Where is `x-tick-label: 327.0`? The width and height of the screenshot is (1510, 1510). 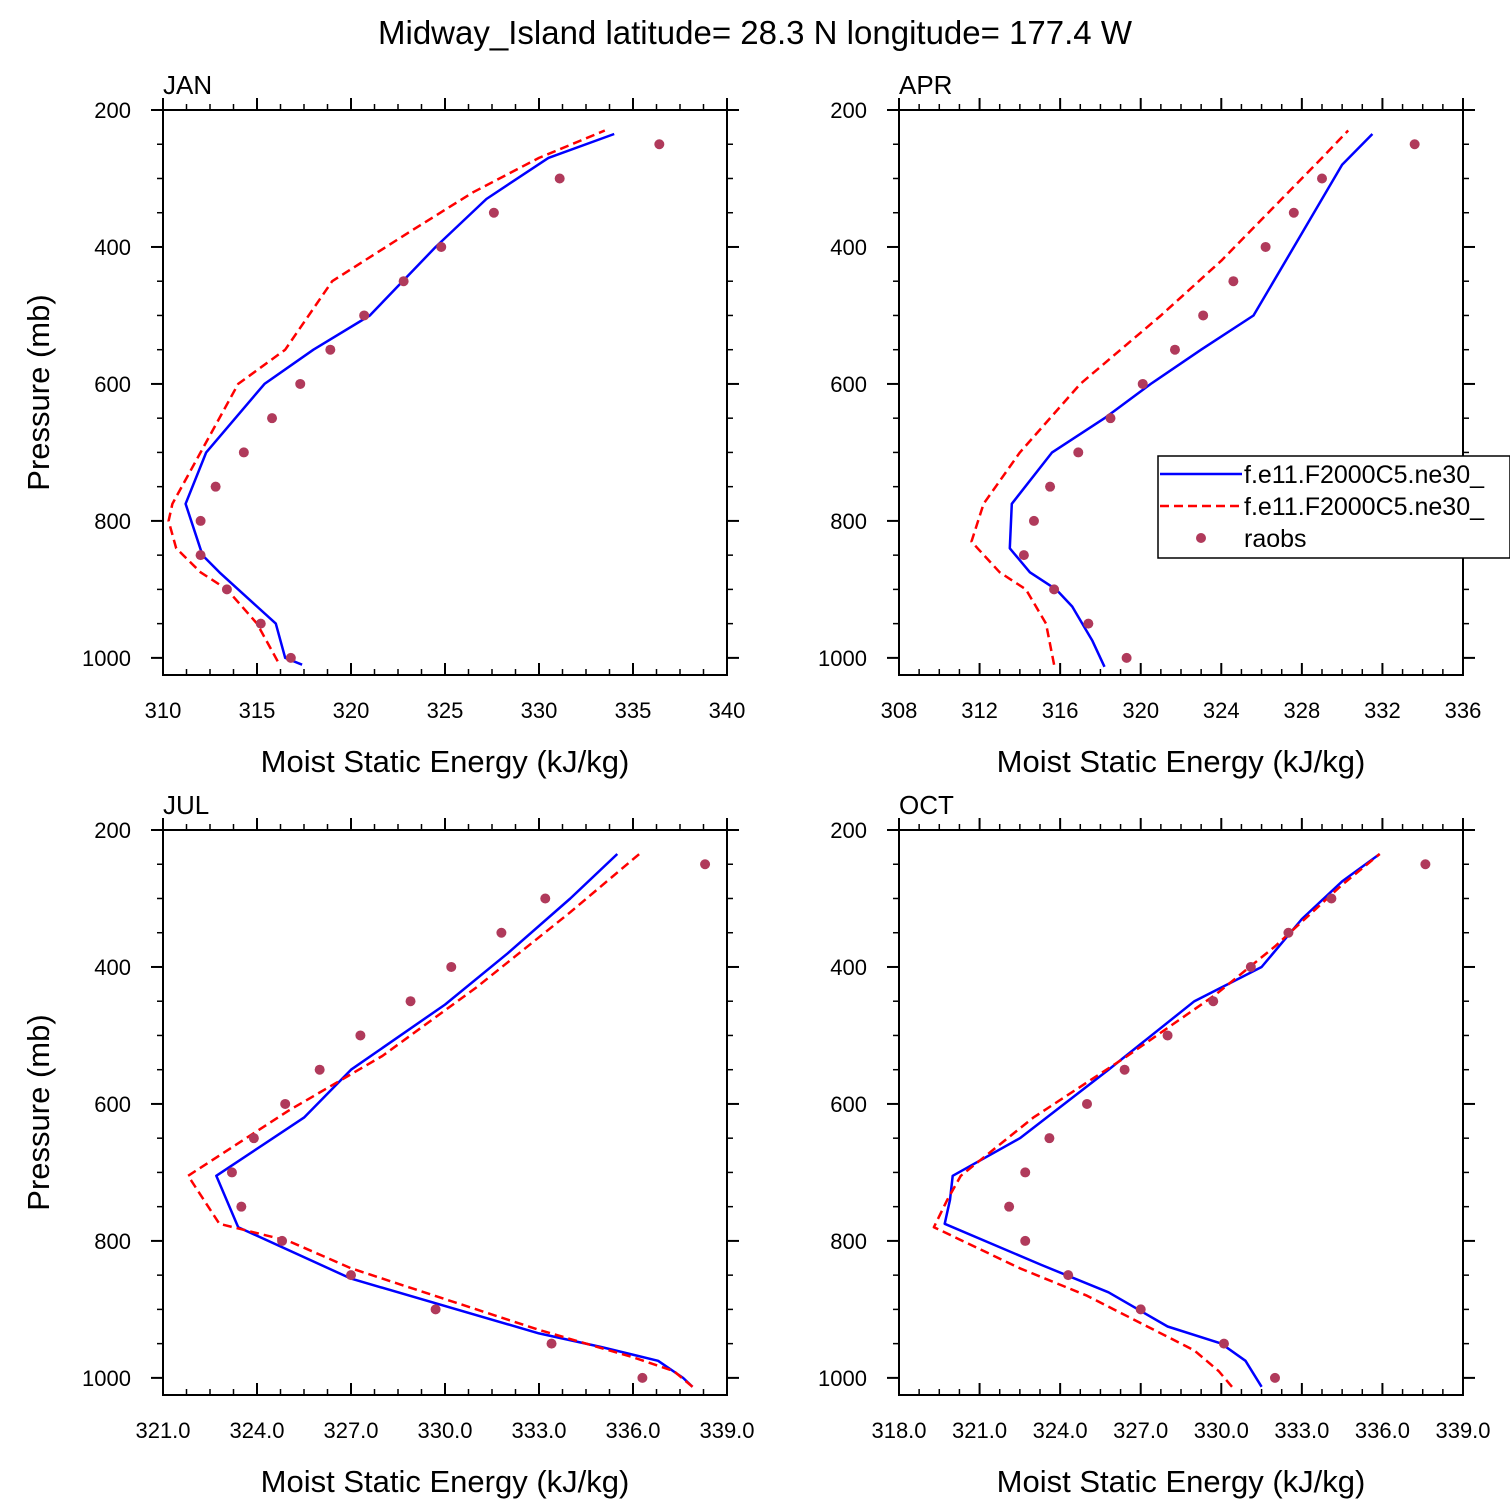
x-tick-label: 327.0 is located at coordinates (1140, 1430).